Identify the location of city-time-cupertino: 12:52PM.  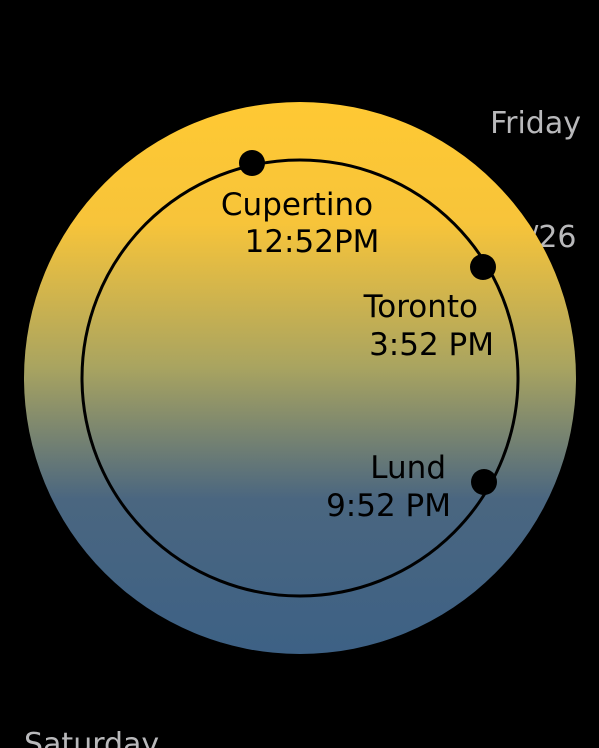
(312, 242).